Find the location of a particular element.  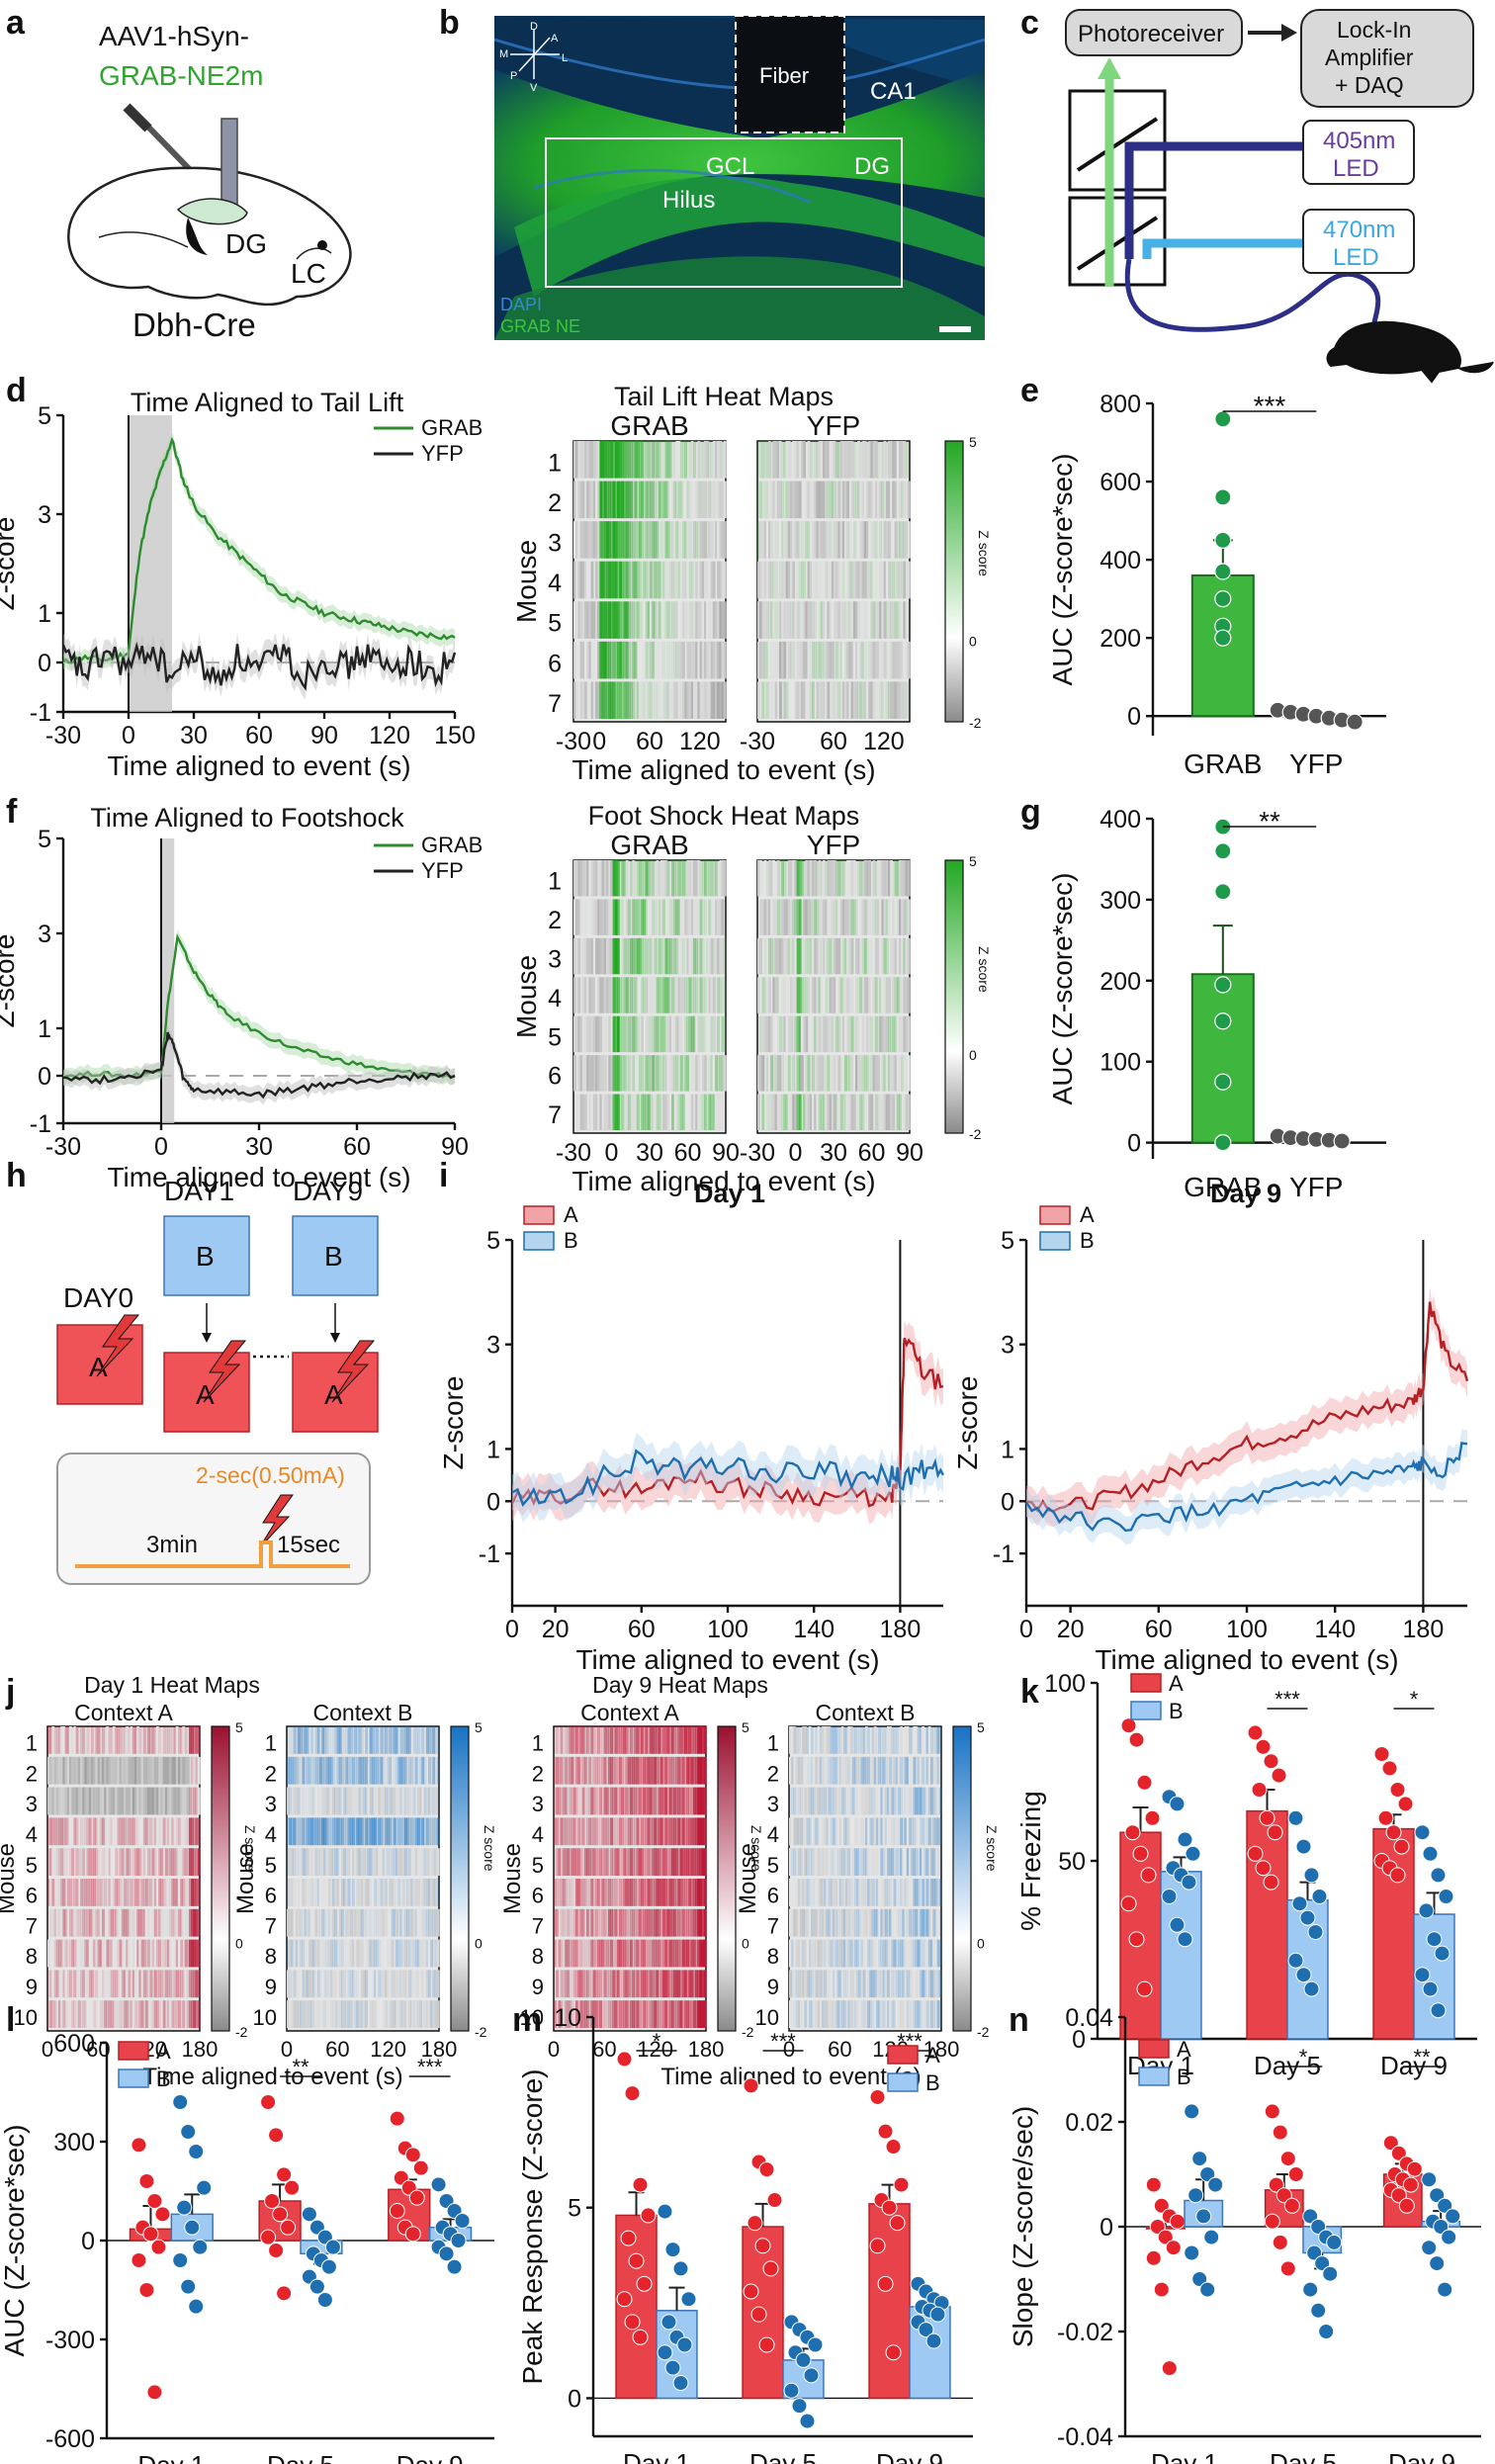

x-tick-label: 180 is located at coordinates (200, 2049).